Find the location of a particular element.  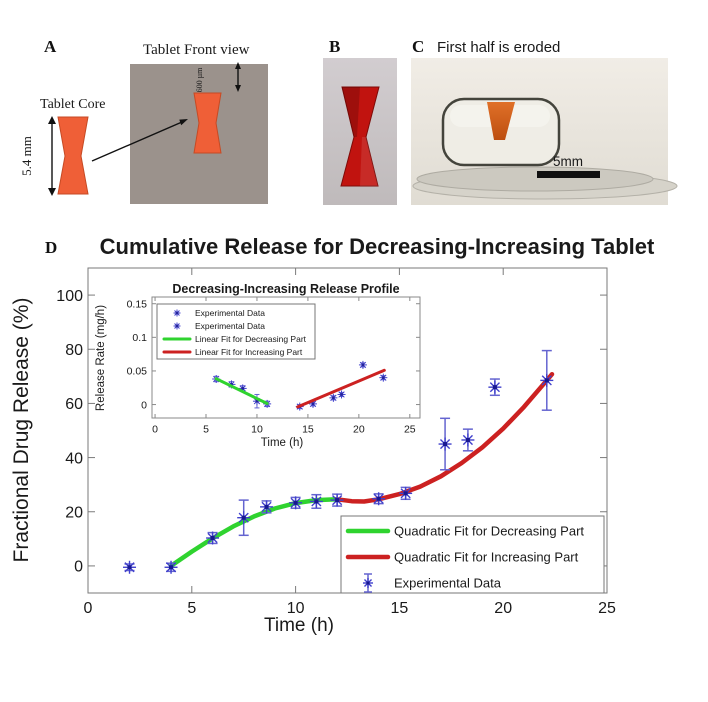

panel-b: B is located at coordinates (360, 121).